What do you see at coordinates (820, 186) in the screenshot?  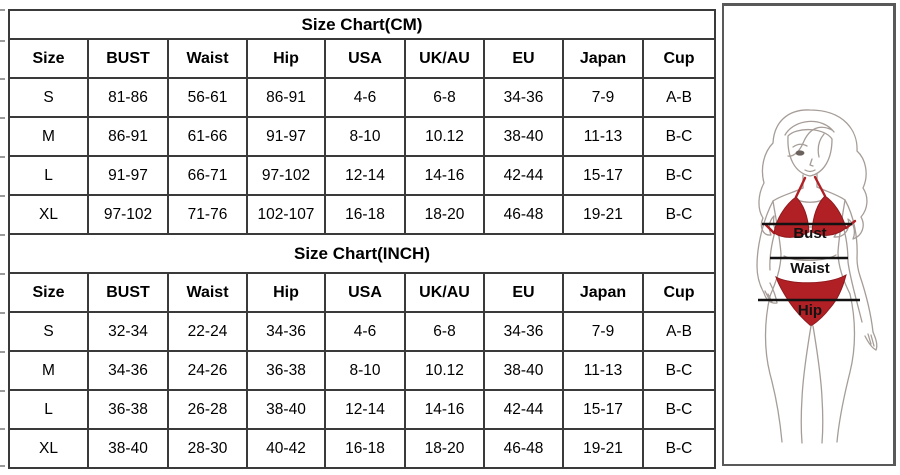 I see `bikini-strap-right` at bounding box center [820, 186].